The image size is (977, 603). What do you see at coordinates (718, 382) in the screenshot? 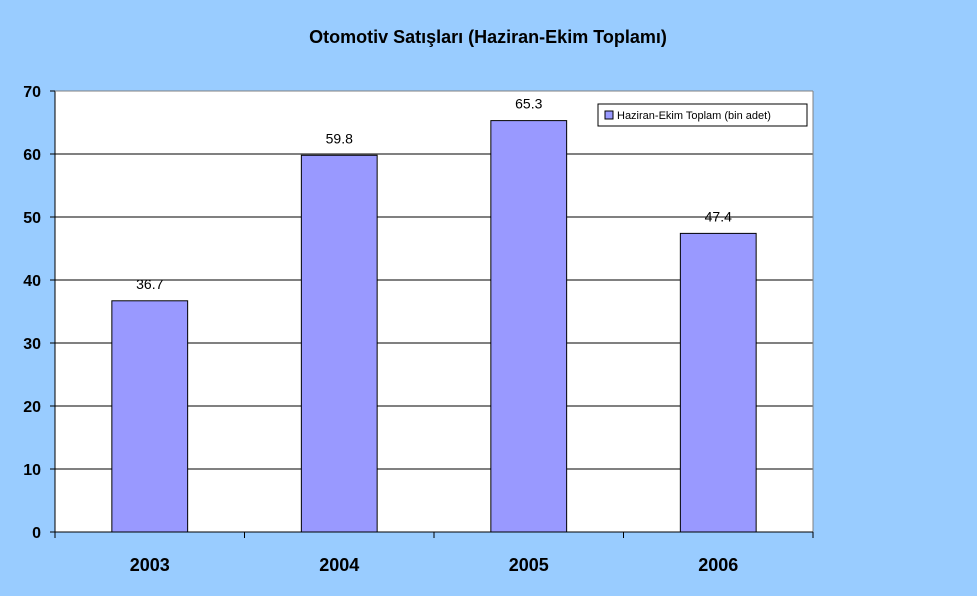
I see `bar-2006` at bounding box center [718, 382].